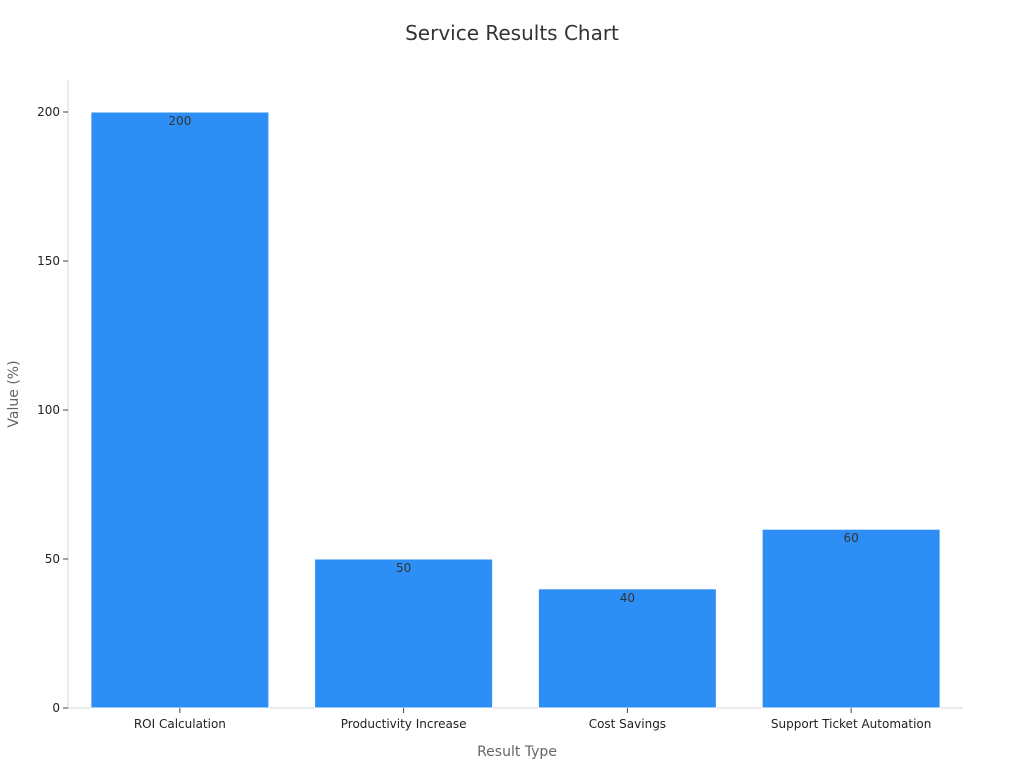 The image size is (1024, 768). I want to click on bar-value-label: 50, so click(403, 568).